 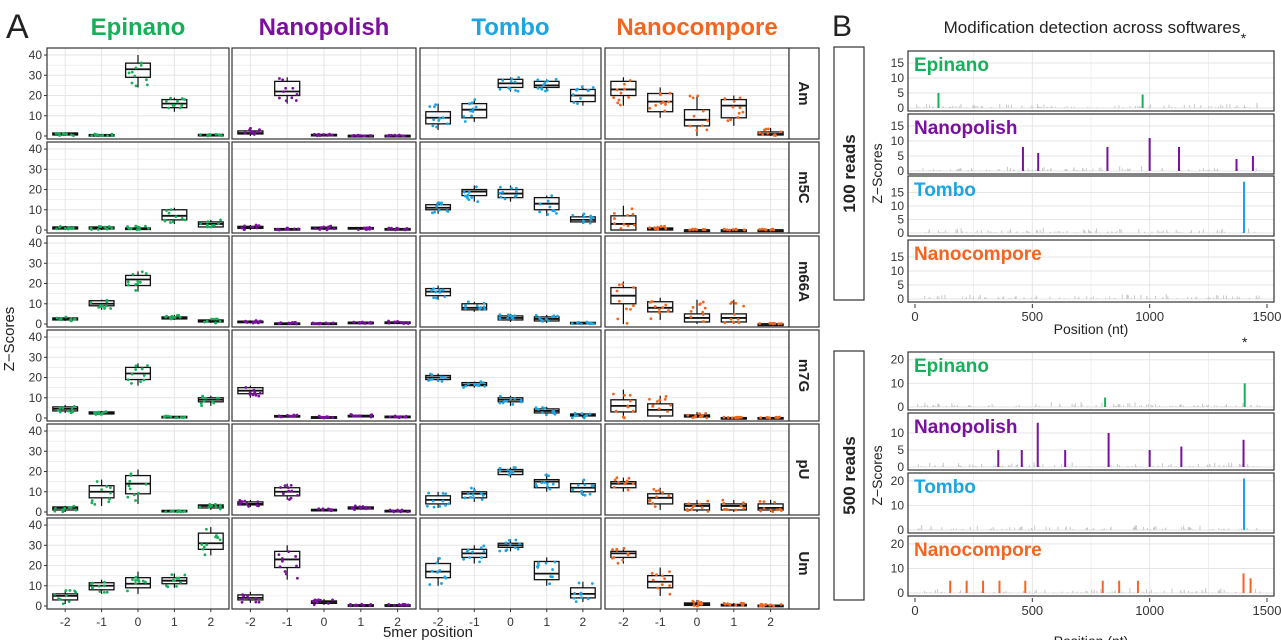 What do you see at coordinates (898, 544) in the screenshot?
I see `y-tick-label-500-reads-nanocompore-20: 20` at bounding box center [898, 544].